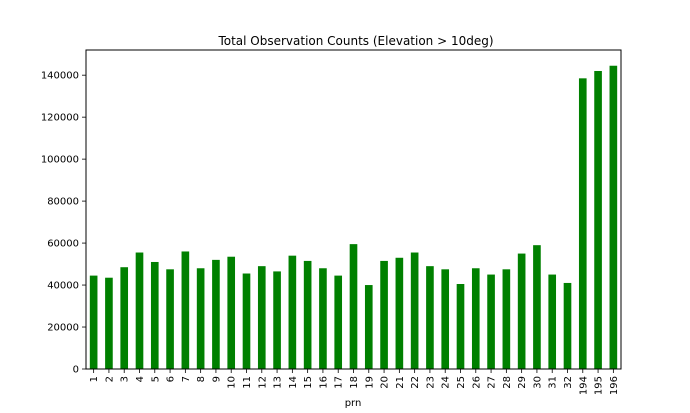 The width and height of the screenshot is (690, 413). Describe the element at coordinates (94, 379) in the screenshot. I see `x-tick-label: 1` at that location.